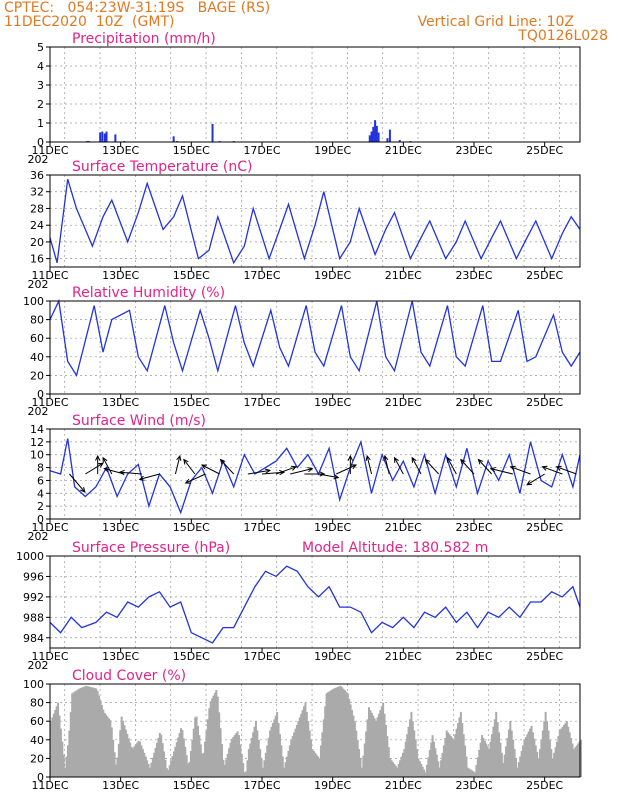  I want to click on x-tick-label: 11DEC, so click(49, 402).